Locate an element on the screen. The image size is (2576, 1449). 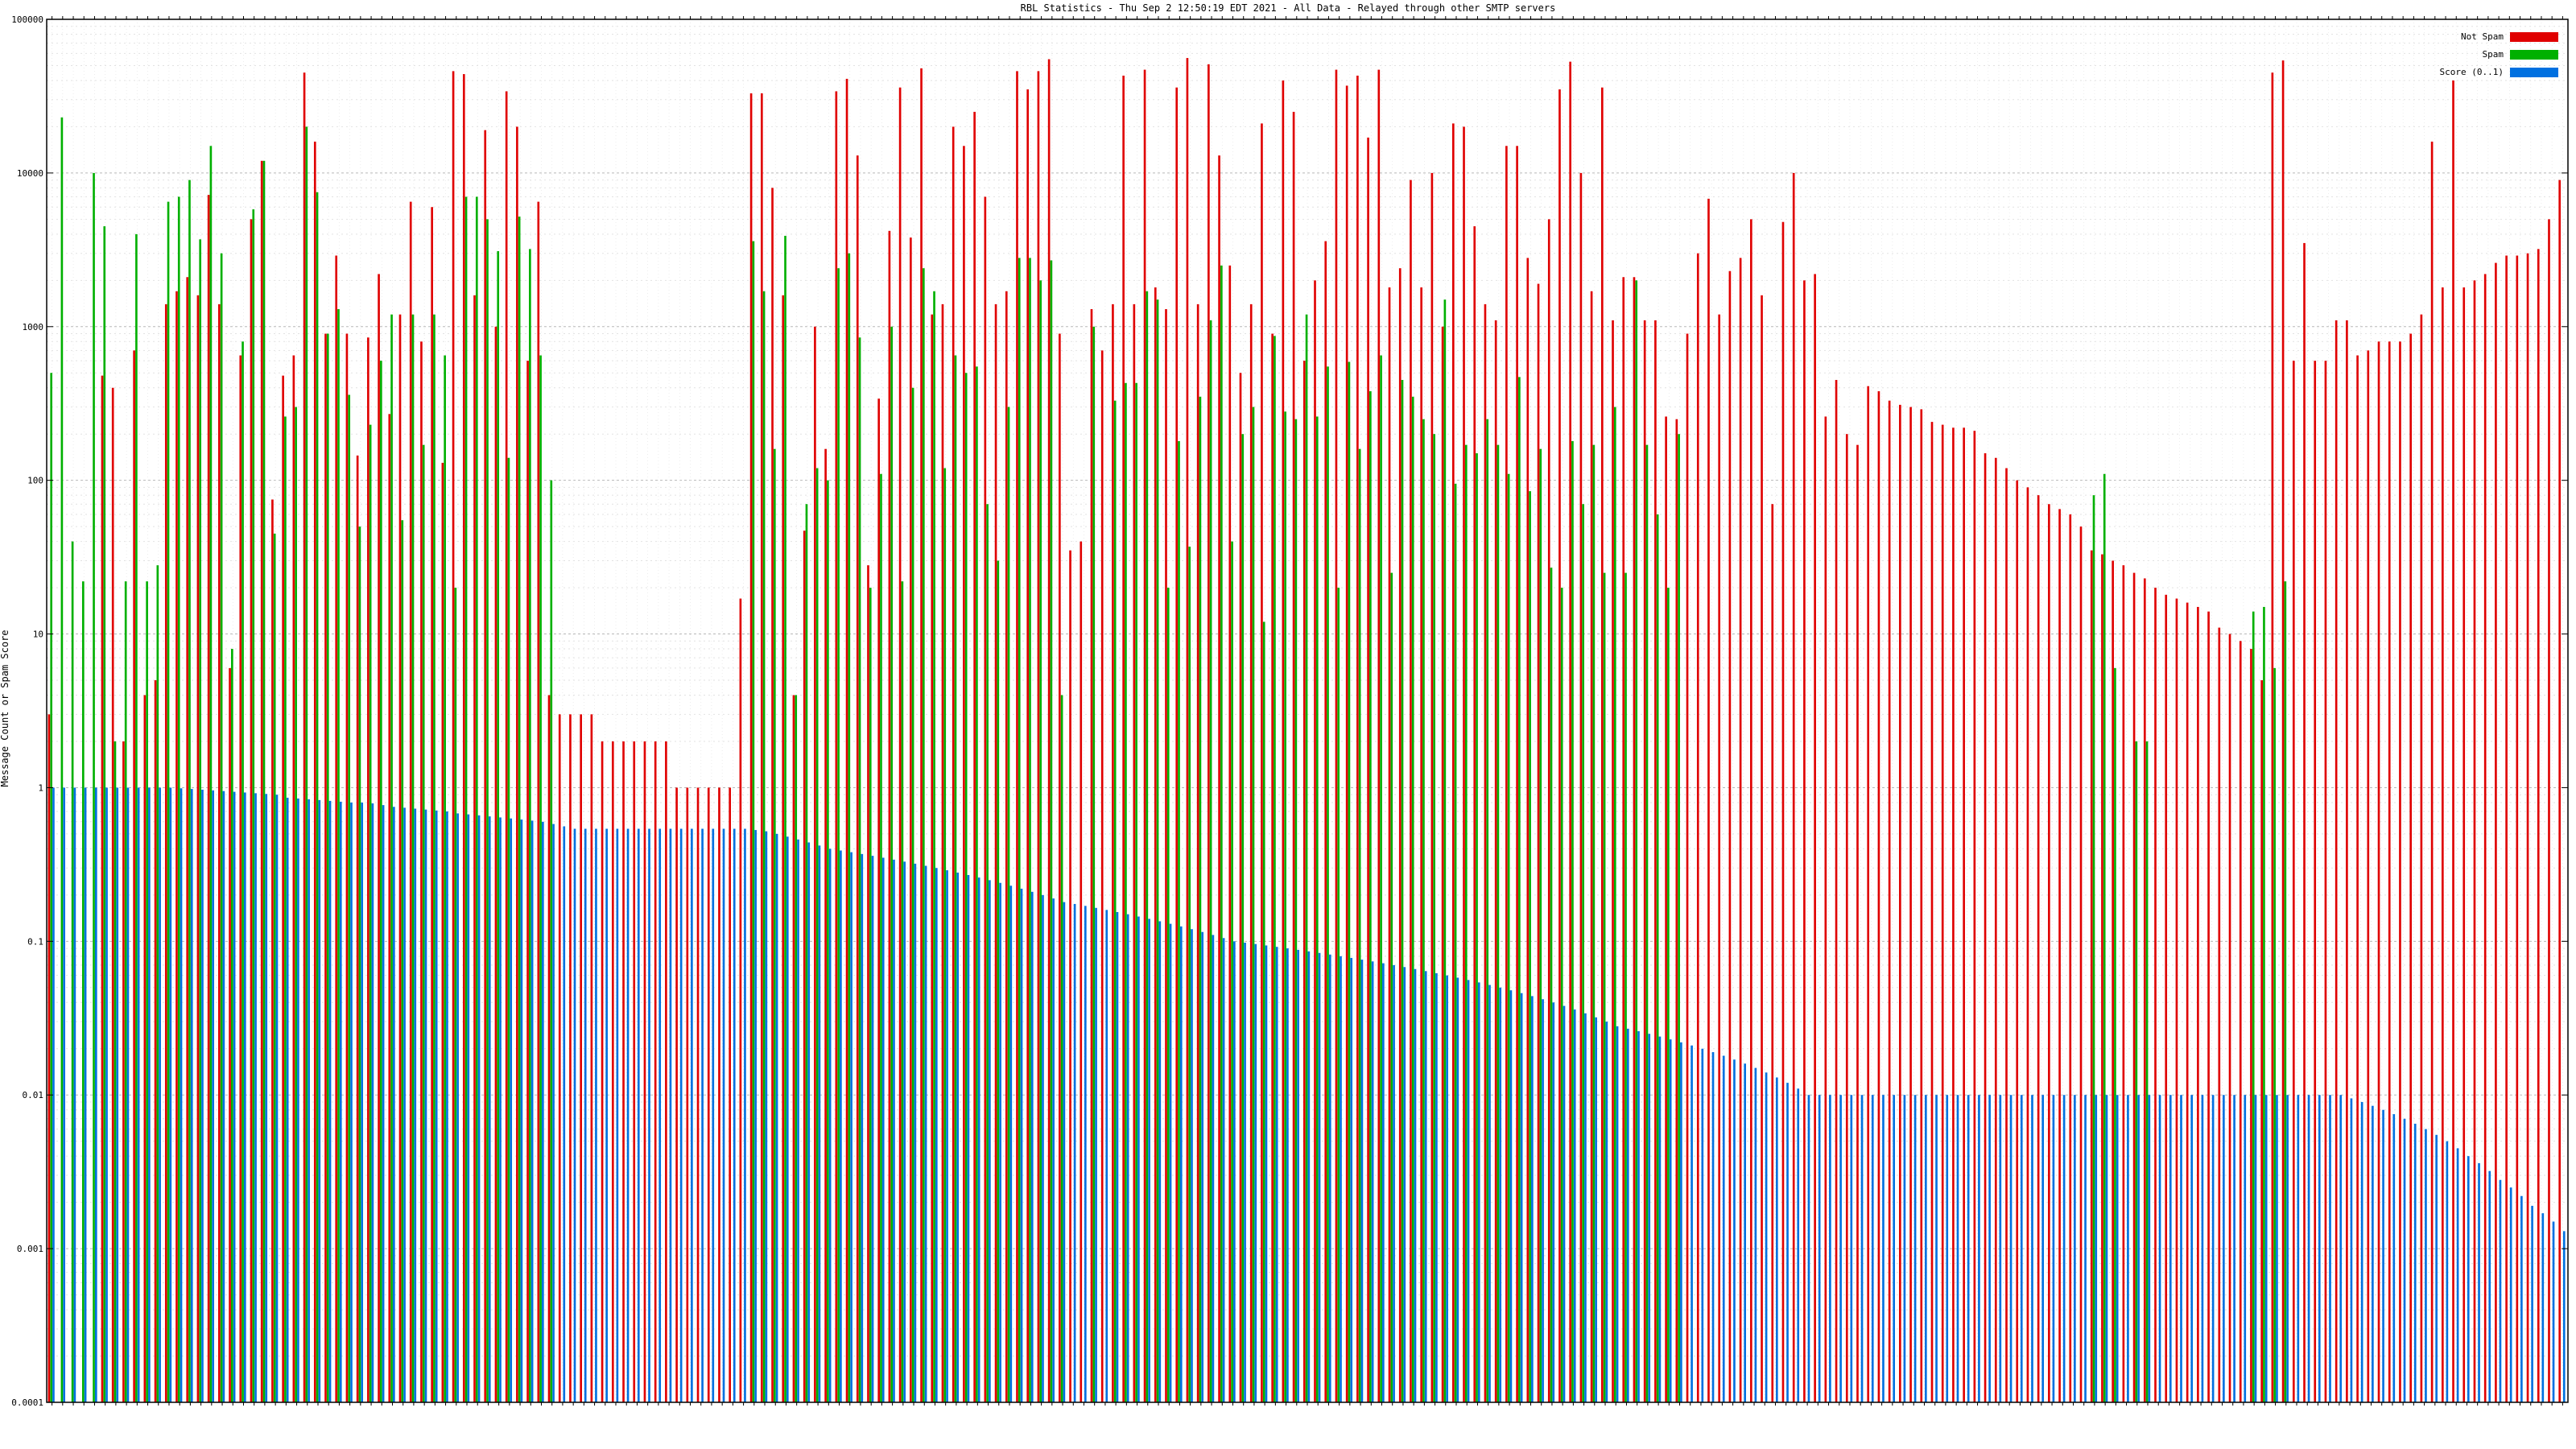
y-tick-label: 1000 is located at coordinates (33, 327).